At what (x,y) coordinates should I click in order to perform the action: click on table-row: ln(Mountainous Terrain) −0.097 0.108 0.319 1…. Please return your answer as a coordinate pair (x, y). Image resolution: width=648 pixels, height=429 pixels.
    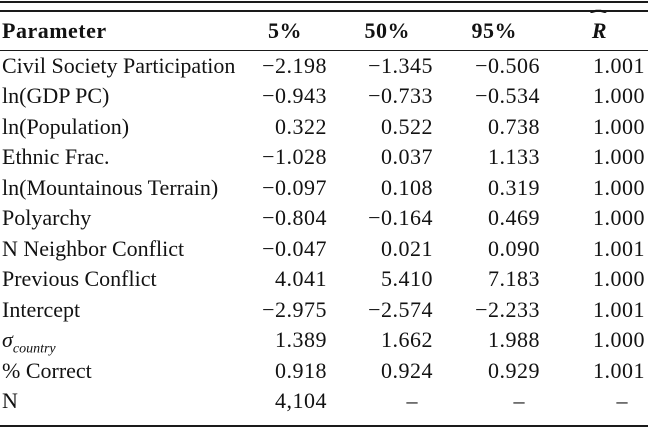
    Looking at the image, I should click on (324, 188).